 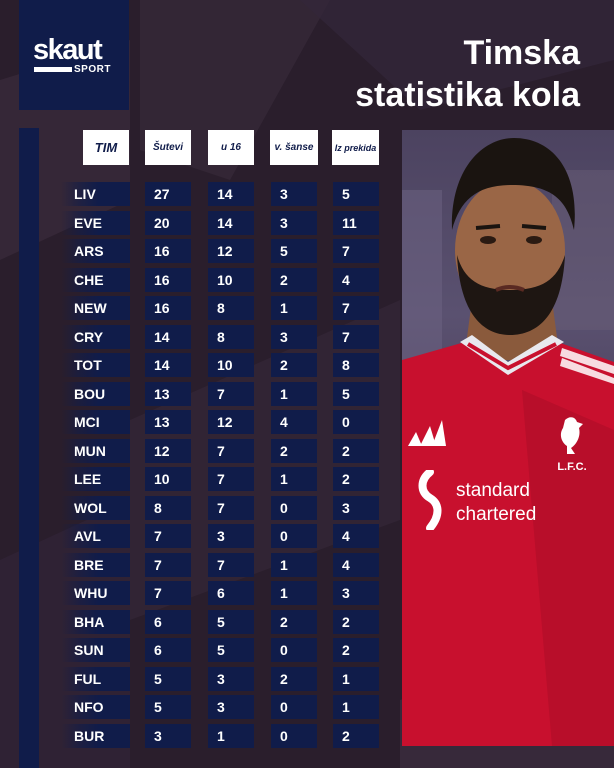 I want to click on value-sutevi: 7, so click(x=168, y=564).